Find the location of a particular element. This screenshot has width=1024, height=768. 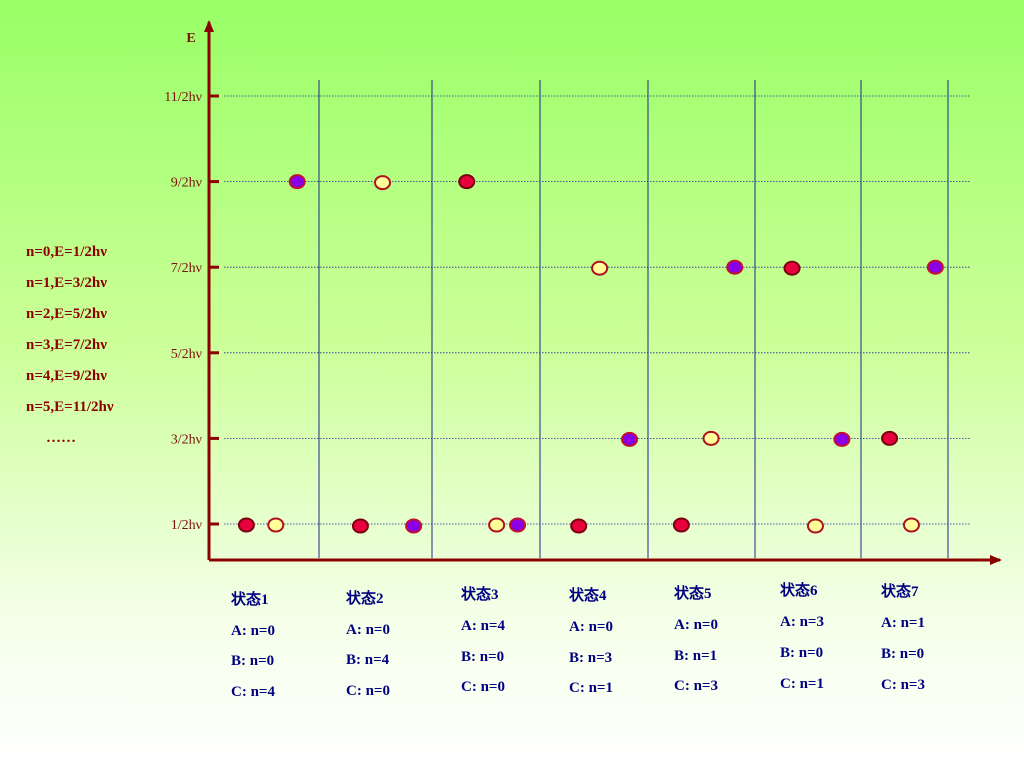

legend-line: n=4,E=9/2hν is located at coordinates (66, 376).